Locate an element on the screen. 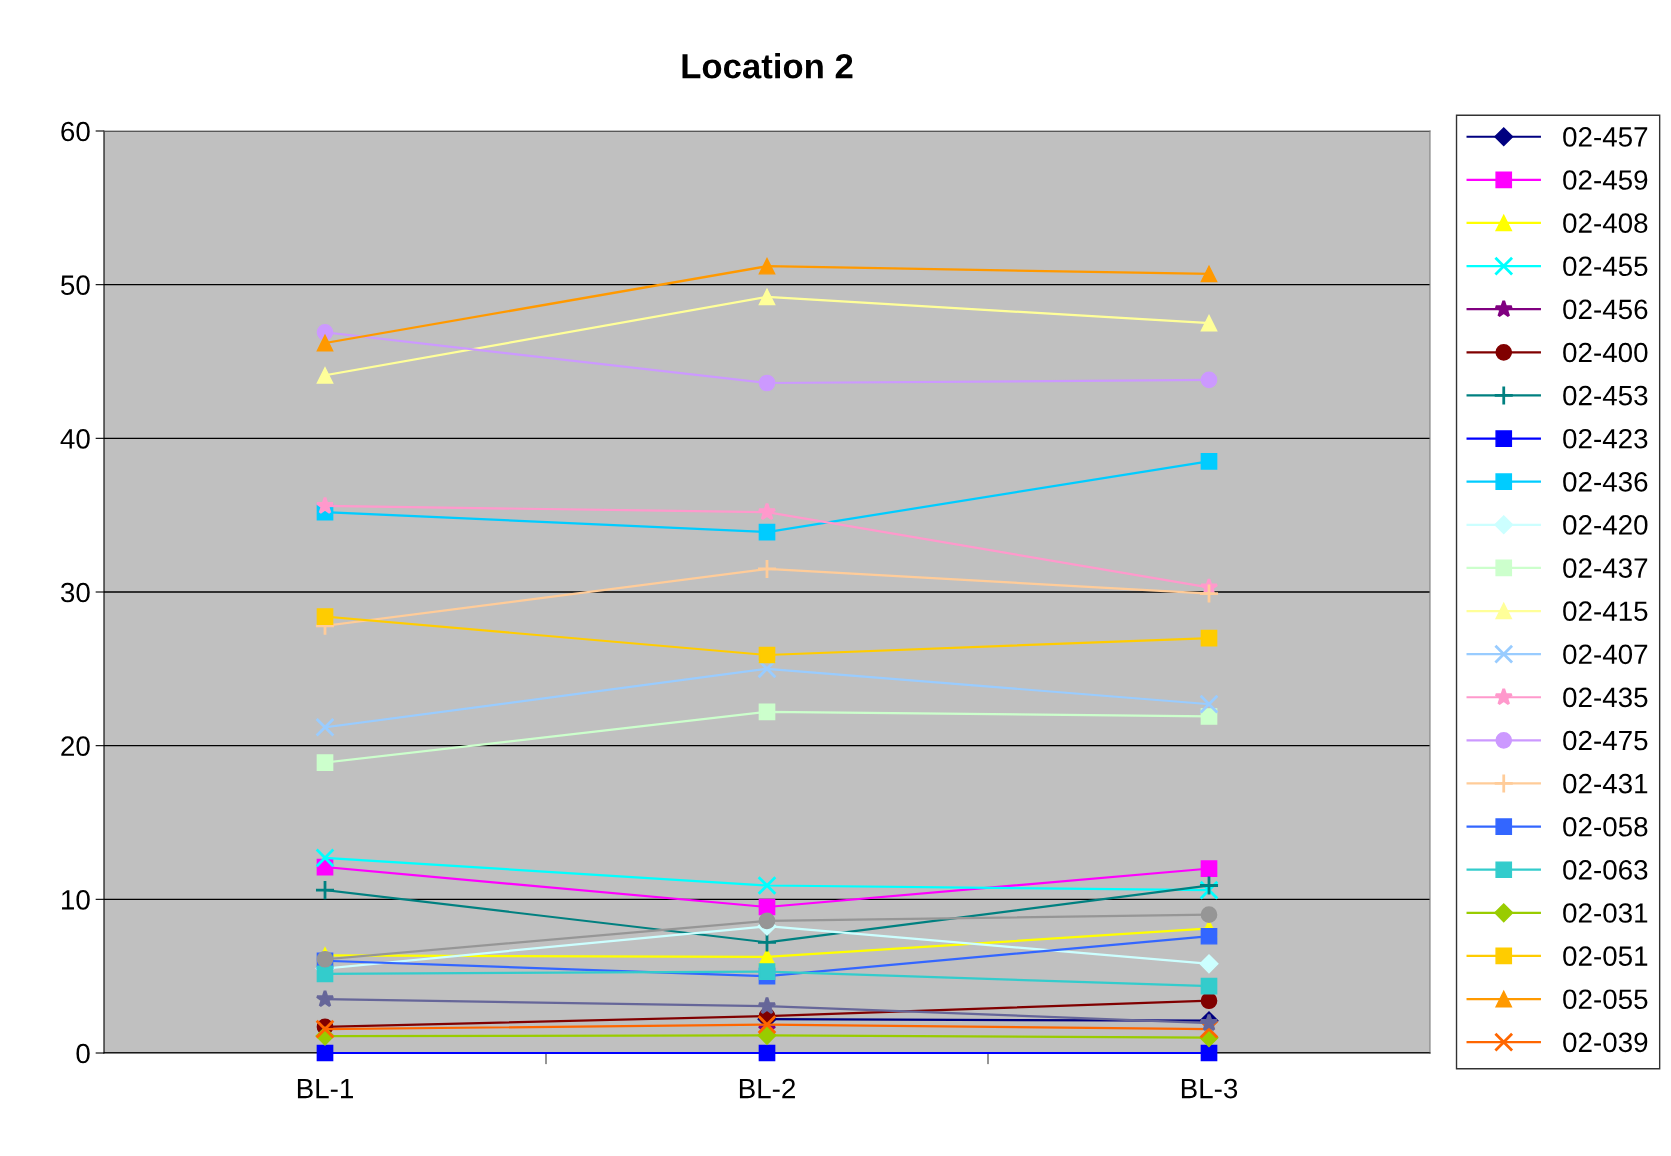  legend-label: 02-431 is located at coordinates (1605, 783).